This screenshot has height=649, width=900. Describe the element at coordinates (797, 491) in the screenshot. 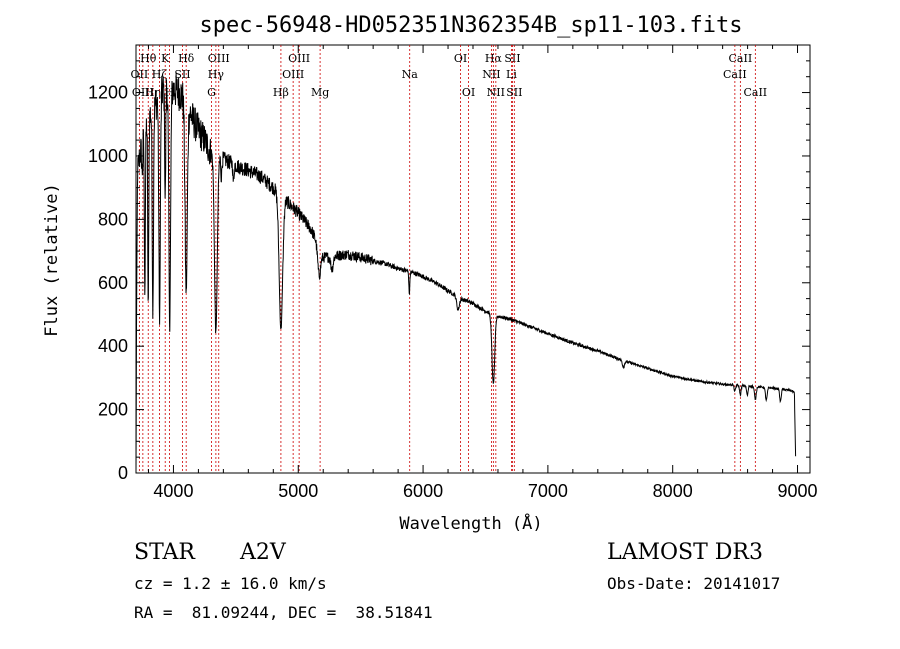

I see `x-tick-label: 9000` at that location.